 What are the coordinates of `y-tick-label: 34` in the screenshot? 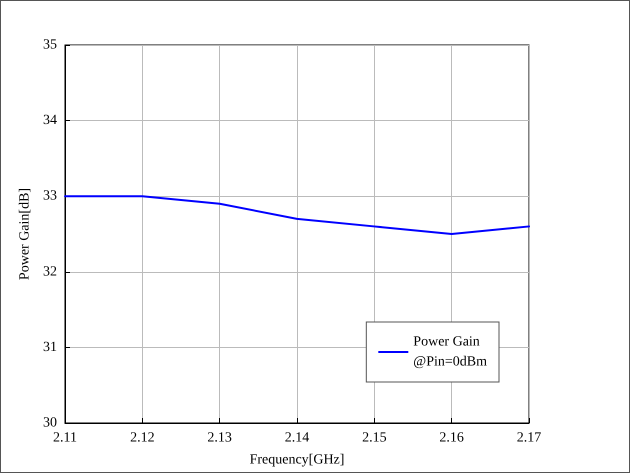 It's located at (50, 120).